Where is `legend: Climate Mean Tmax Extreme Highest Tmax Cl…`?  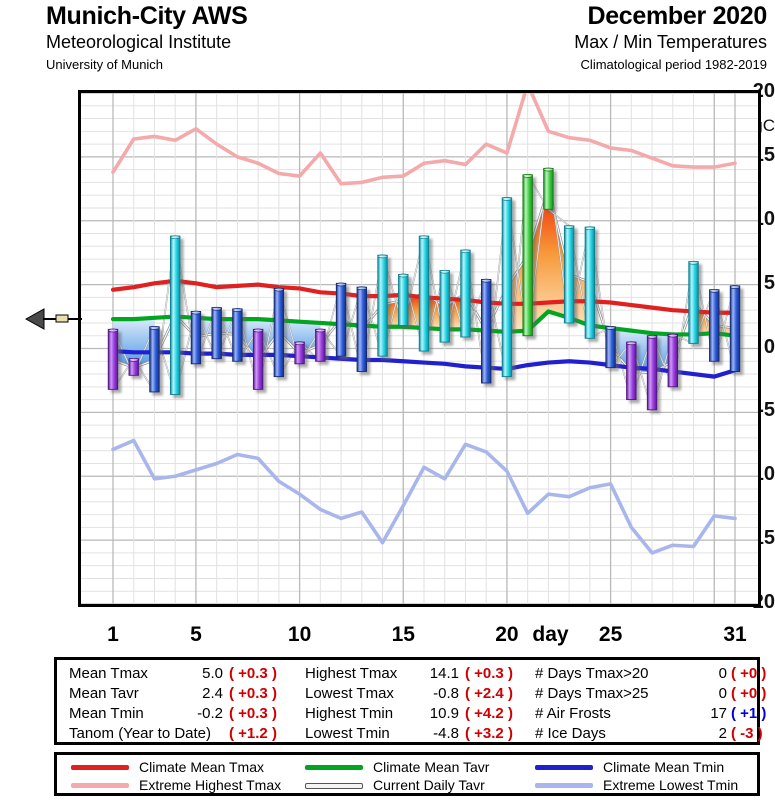 legend: Climate Mean Tmax Extreme Highest Tmax Cl… is located at coordinates (407, 774).